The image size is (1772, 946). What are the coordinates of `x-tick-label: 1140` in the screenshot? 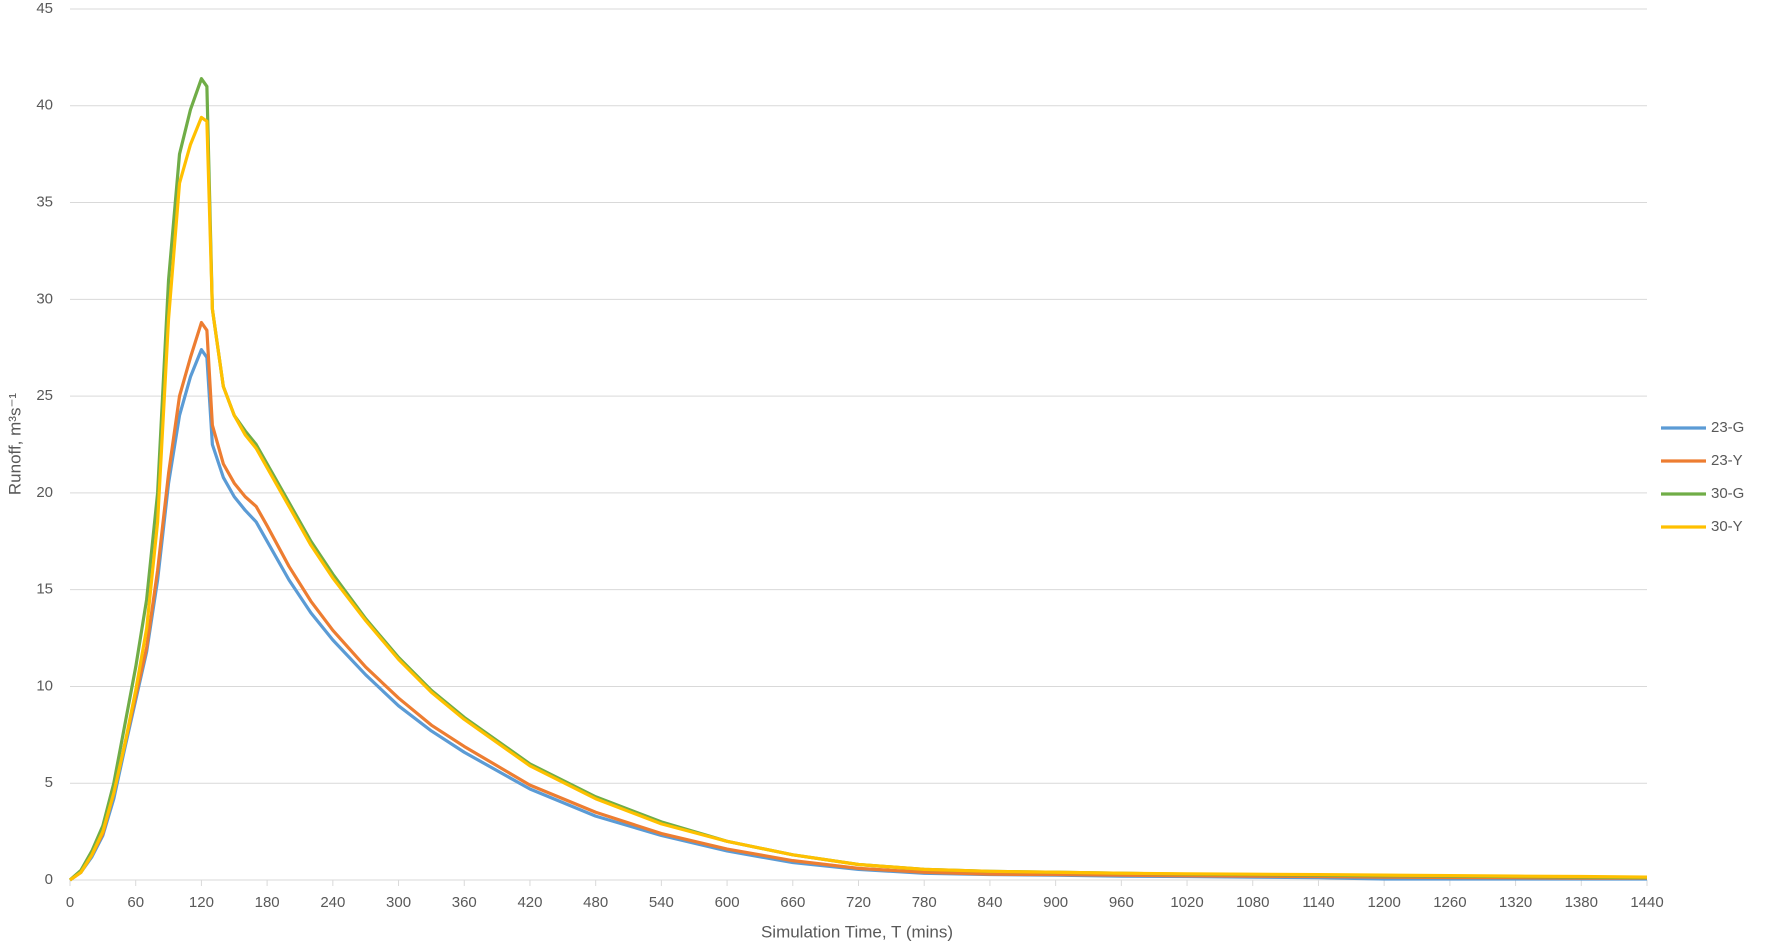 It's located at (1318, 902).